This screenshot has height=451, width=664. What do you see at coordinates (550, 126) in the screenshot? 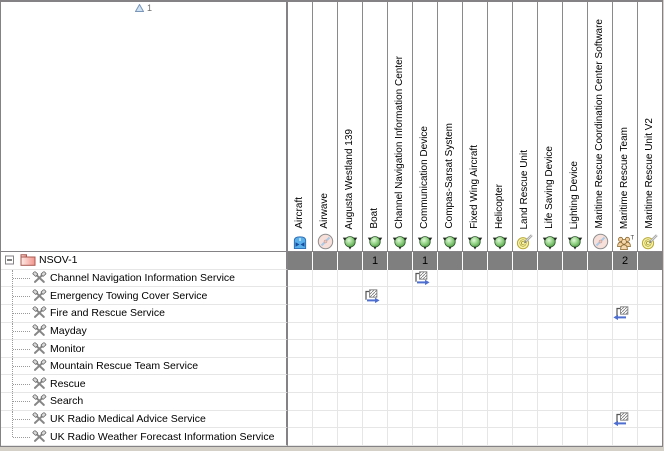
I see `column-header-life-saving-device: Life Saving Device` at bounding box center [550, 126].